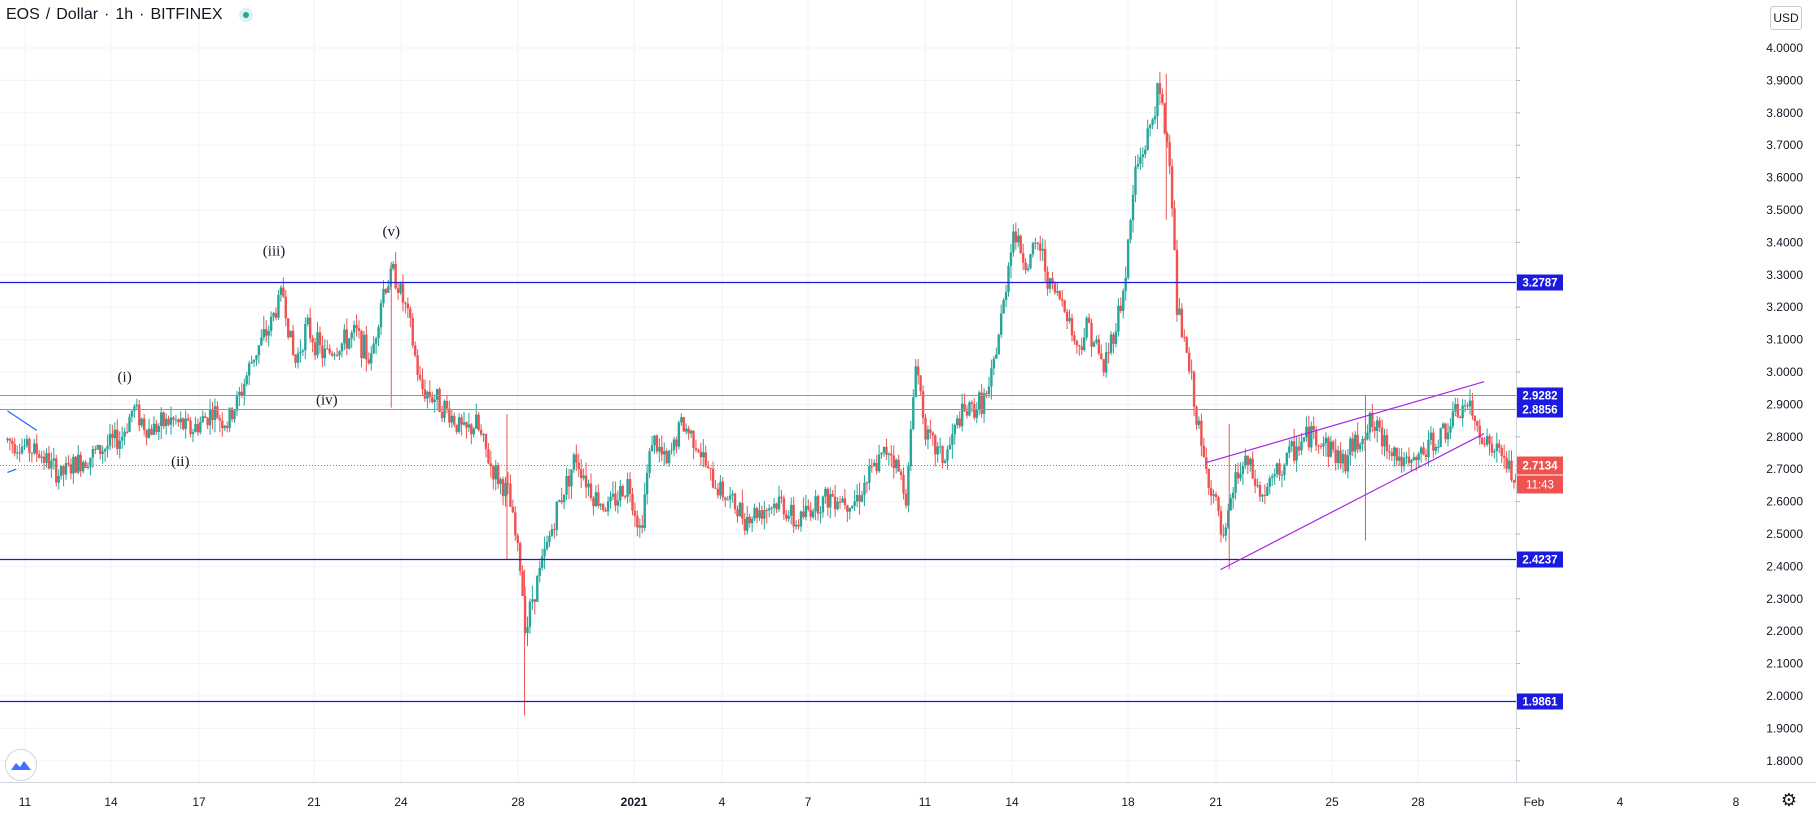  What do you see at coordinates (259, 347) in the screenshot?
I see `wave-annotations: (i) (ii) (iii) (iv) (v)` at bounding box center [259, 347].